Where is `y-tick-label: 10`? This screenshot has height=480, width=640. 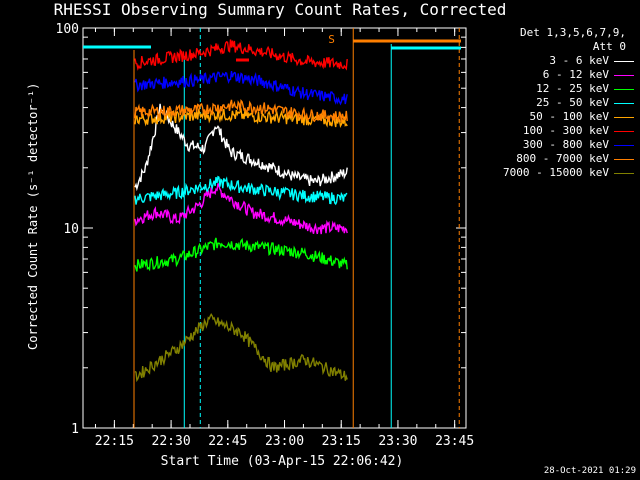
y-tick-label: 10 is located at coordinates (71, 229).